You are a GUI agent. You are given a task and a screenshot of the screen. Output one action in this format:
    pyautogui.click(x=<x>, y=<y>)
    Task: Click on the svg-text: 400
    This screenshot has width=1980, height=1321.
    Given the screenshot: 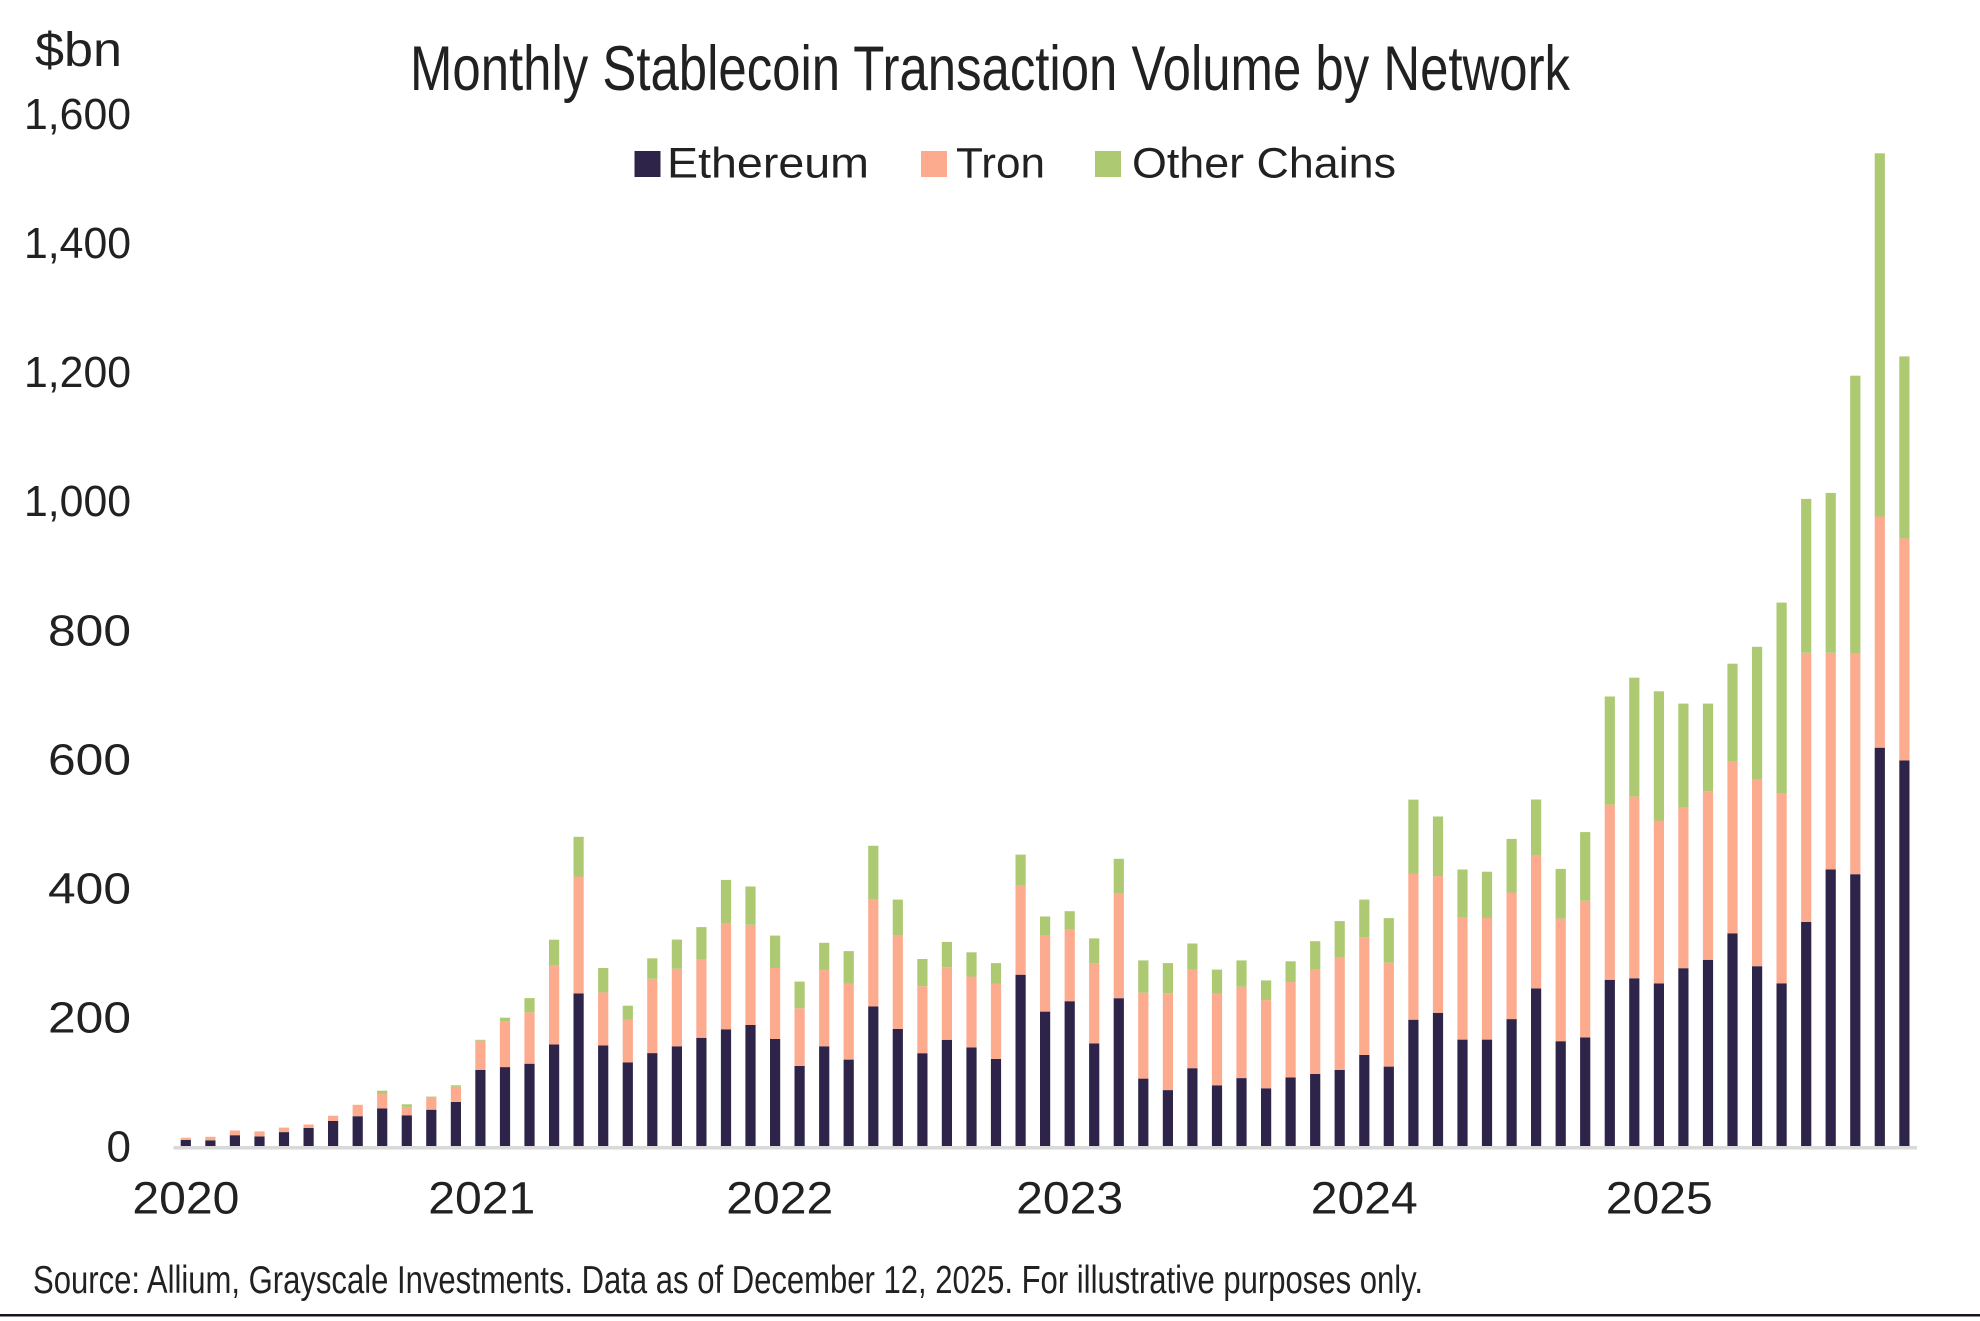 What is the action you would take?
    pyautogui.click(x=89, y=888)
    